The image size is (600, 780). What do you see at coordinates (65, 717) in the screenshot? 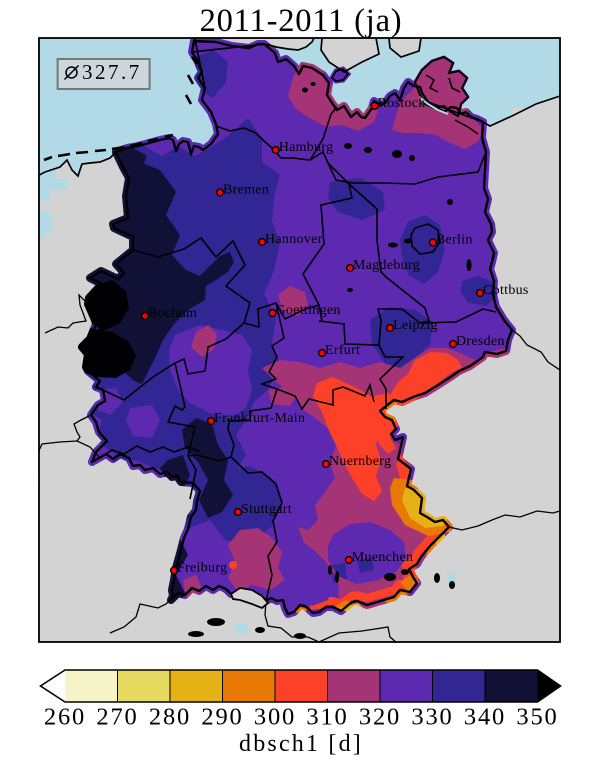
I see `svg-text: 260` at bounding box center [65, 717].